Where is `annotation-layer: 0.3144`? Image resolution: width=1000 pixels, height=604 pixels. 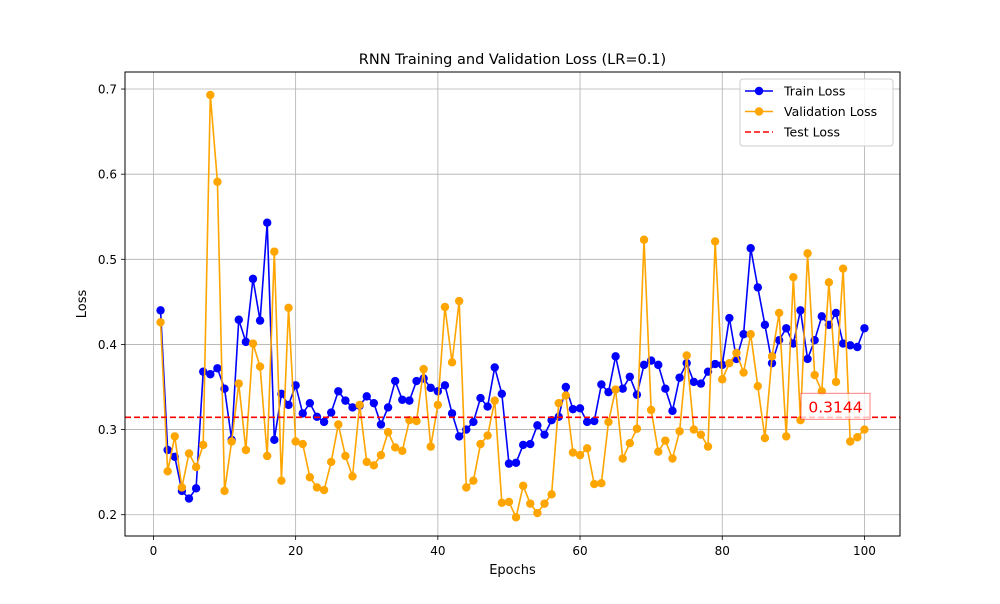 annotation-layer: 0.3144 is located at coordinates (835, 406).